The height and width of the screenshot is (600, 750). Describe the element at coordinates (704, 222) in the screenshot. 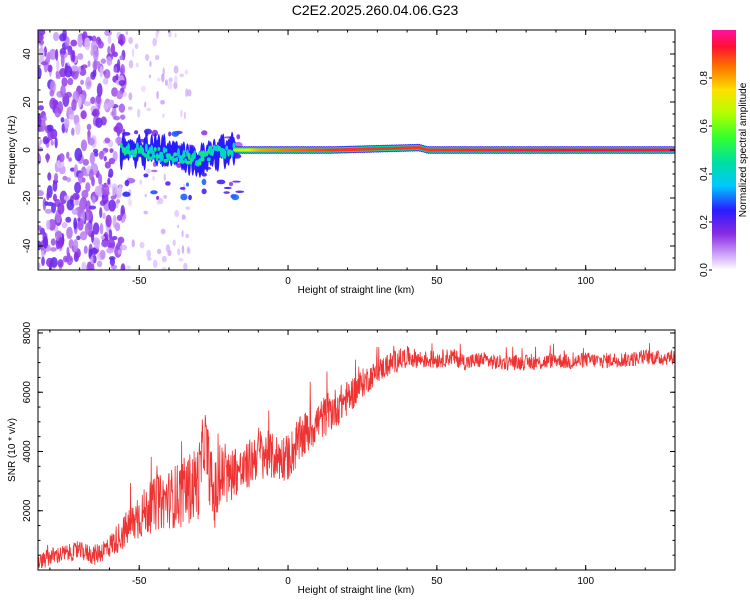

I see `colorbar-tick-label: 0.2` at that location.